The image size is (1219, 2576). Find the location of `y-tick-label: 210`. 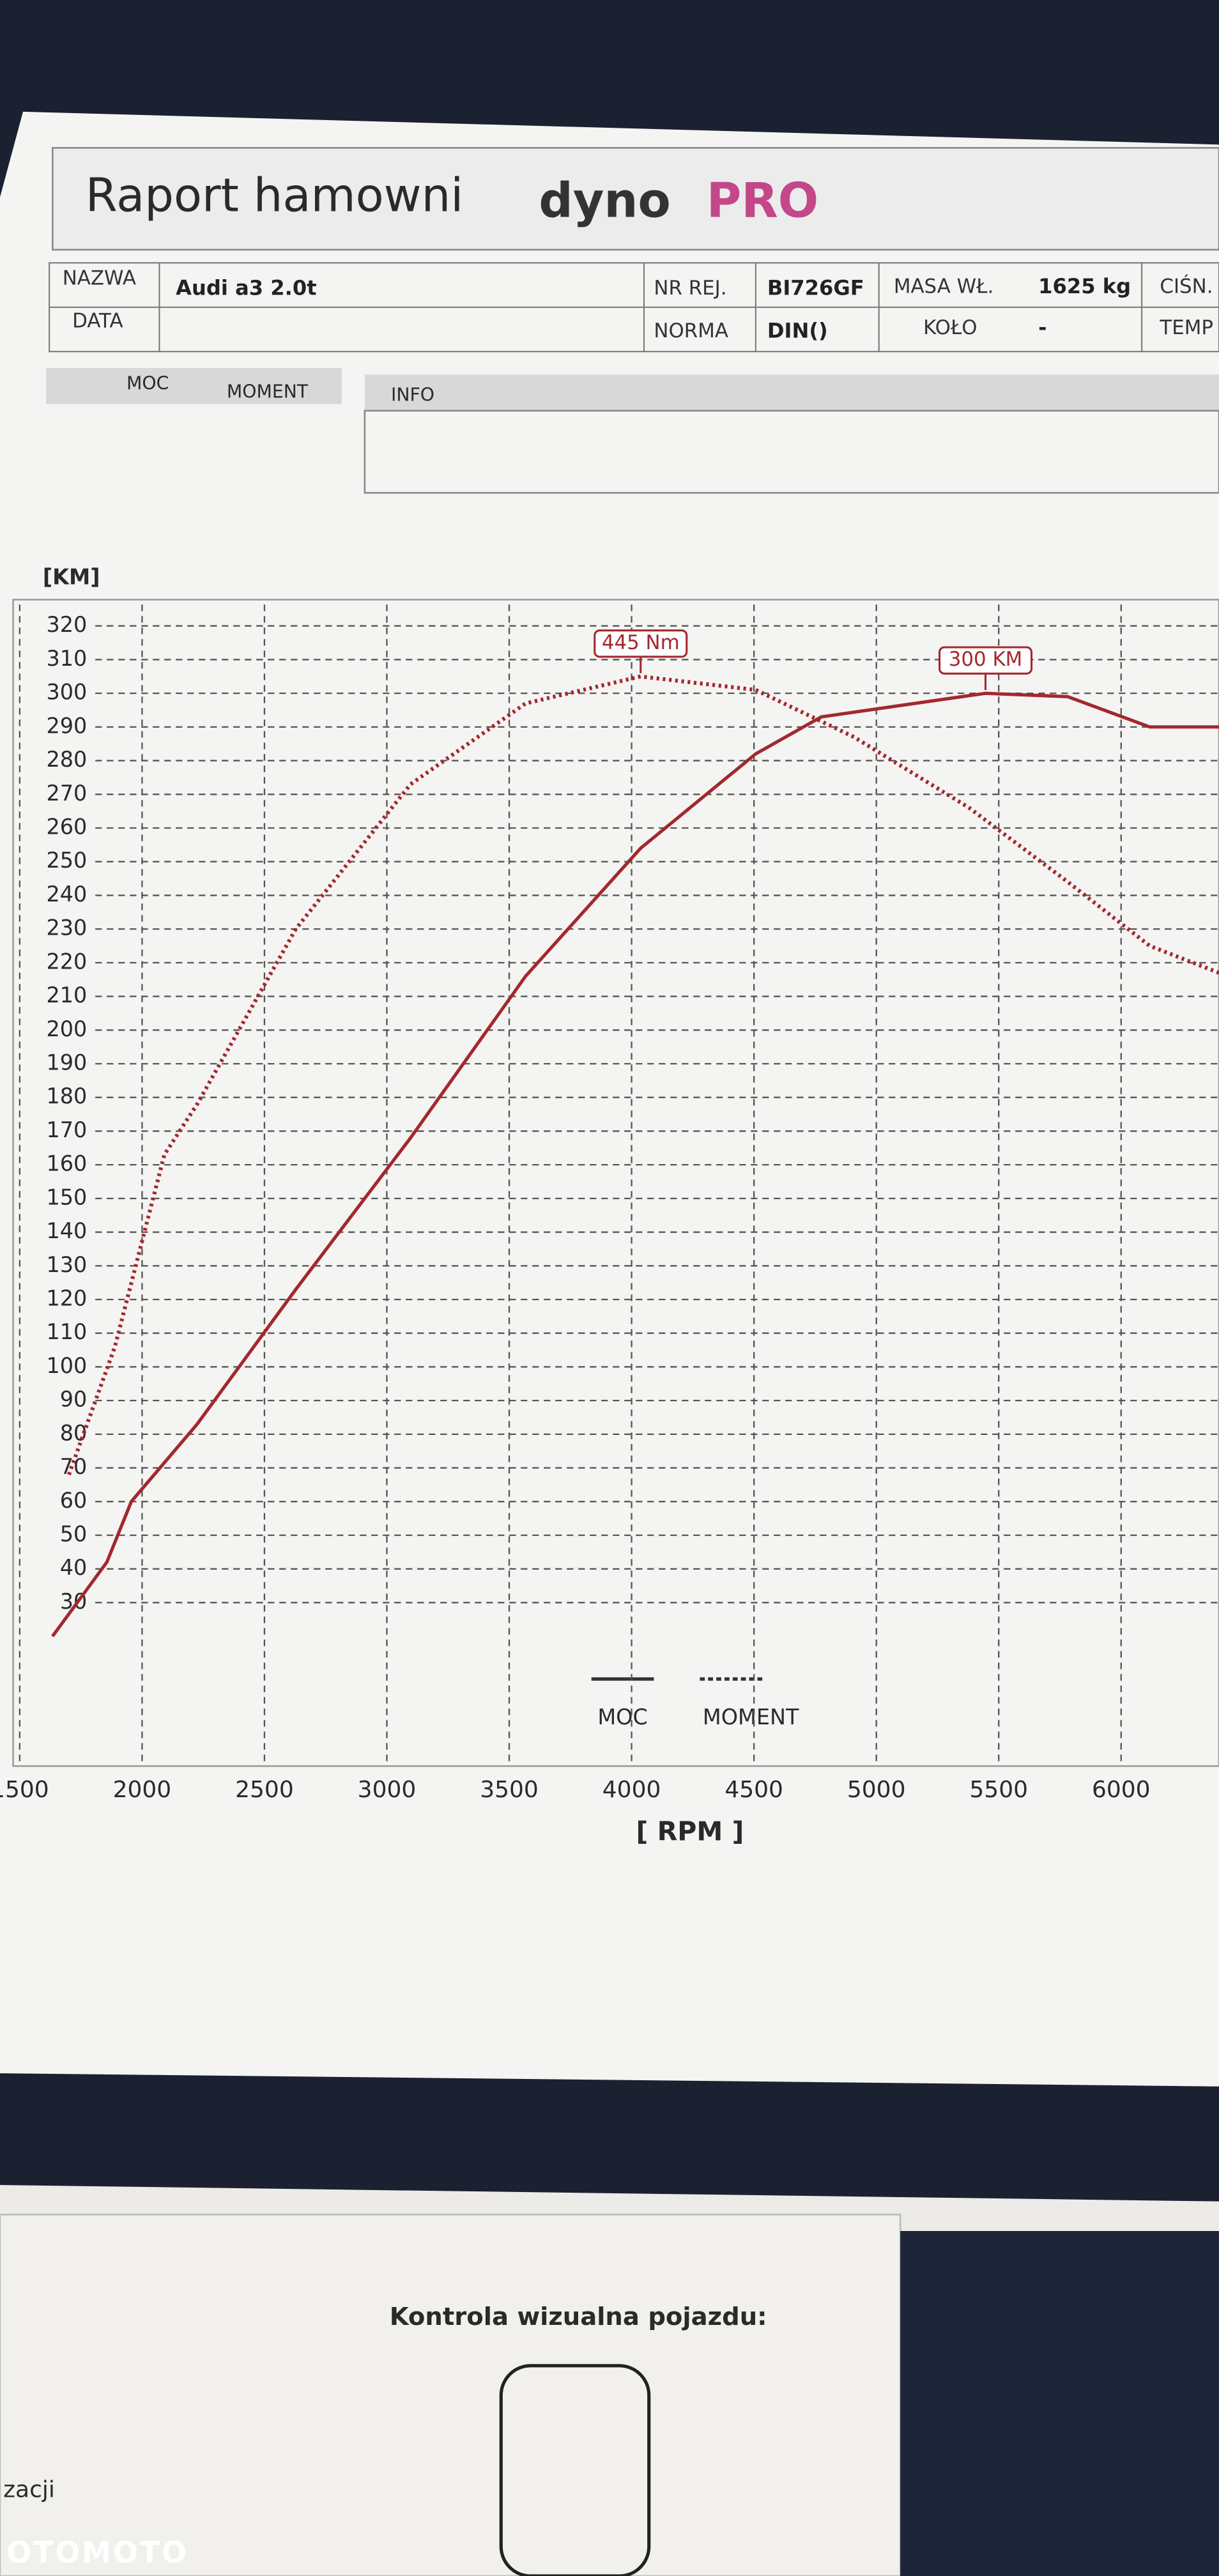

y-tick-label: 210 is located at coordinates (67, 995).